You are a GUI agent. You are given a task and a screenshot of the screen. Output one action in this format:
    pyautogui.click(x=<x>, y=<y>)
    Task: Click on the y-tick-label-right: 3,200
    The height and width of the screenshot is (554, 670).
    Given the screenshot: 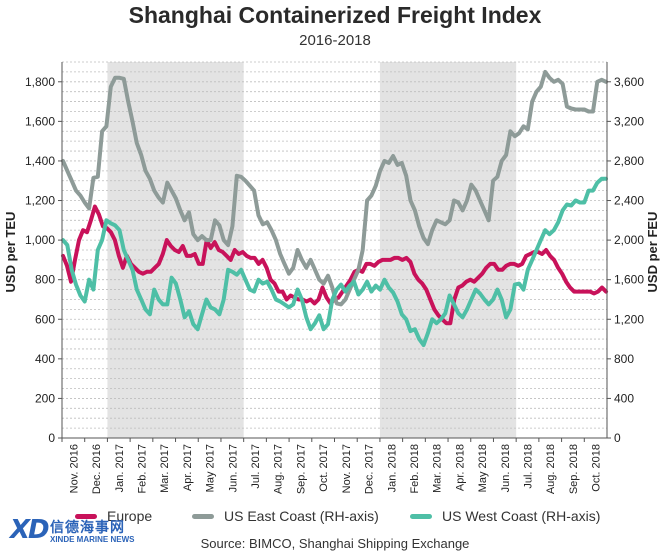 What is the action you would take?
    pyautogui.click(x=629, y=121)
    